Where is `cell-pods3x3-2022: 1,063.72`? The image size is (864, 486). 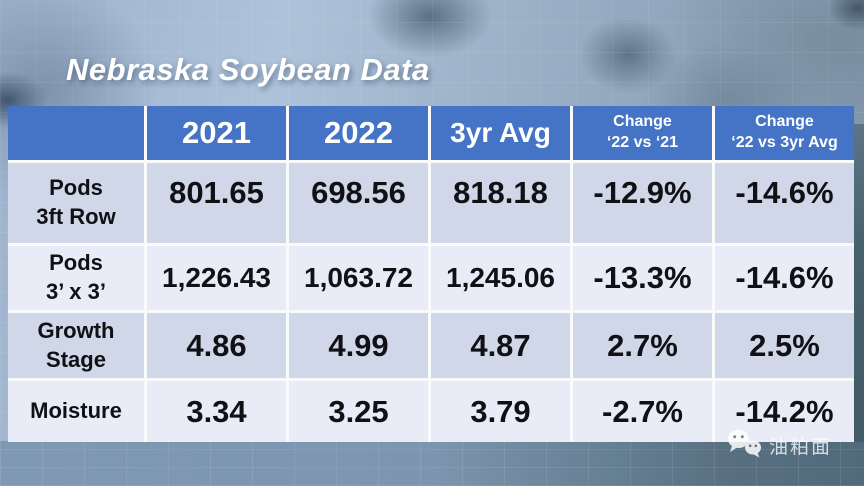
cell-pods3x3-2022: 1,063.72 is located at coordinates (358, 278).